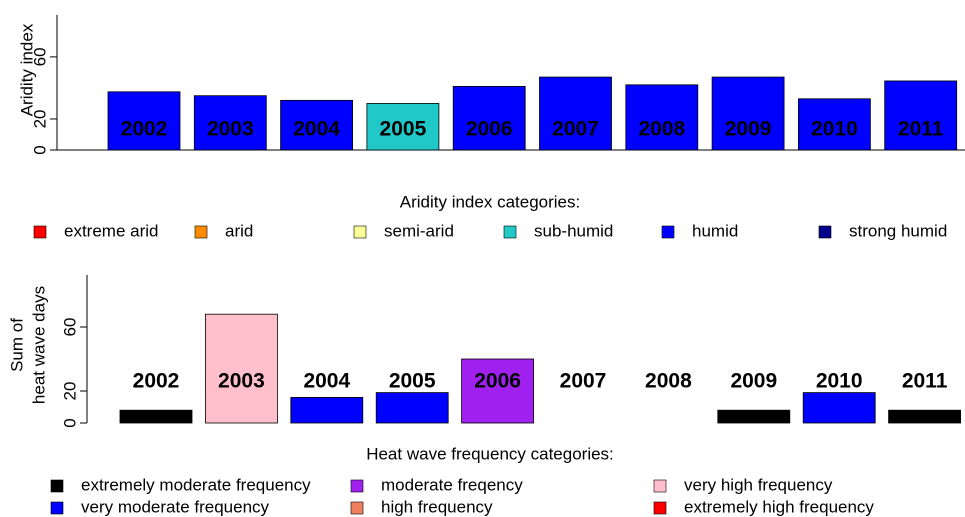 Image resolution: width=965 pixels, height=517 pixels. Describe the element at coordinates (573, 230) in the screenshot. I see `legend-label: sub-humid` at that location.